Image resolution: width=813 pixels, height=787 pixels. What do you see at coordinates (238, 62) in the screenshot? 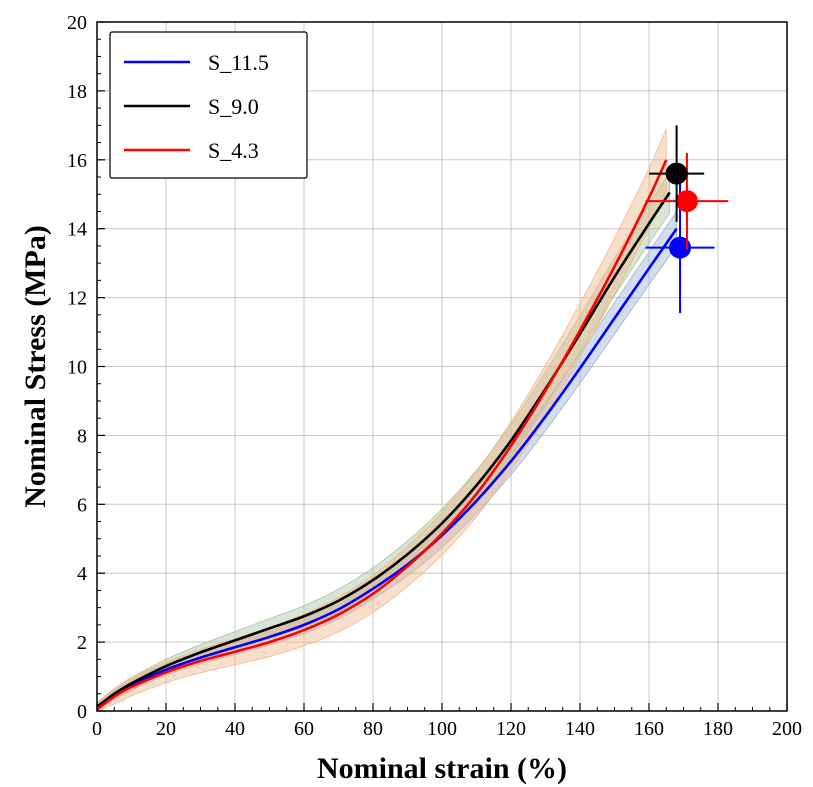
I see `legend-label-S_11.5: S_11.5` at bounding box center [238, 62].